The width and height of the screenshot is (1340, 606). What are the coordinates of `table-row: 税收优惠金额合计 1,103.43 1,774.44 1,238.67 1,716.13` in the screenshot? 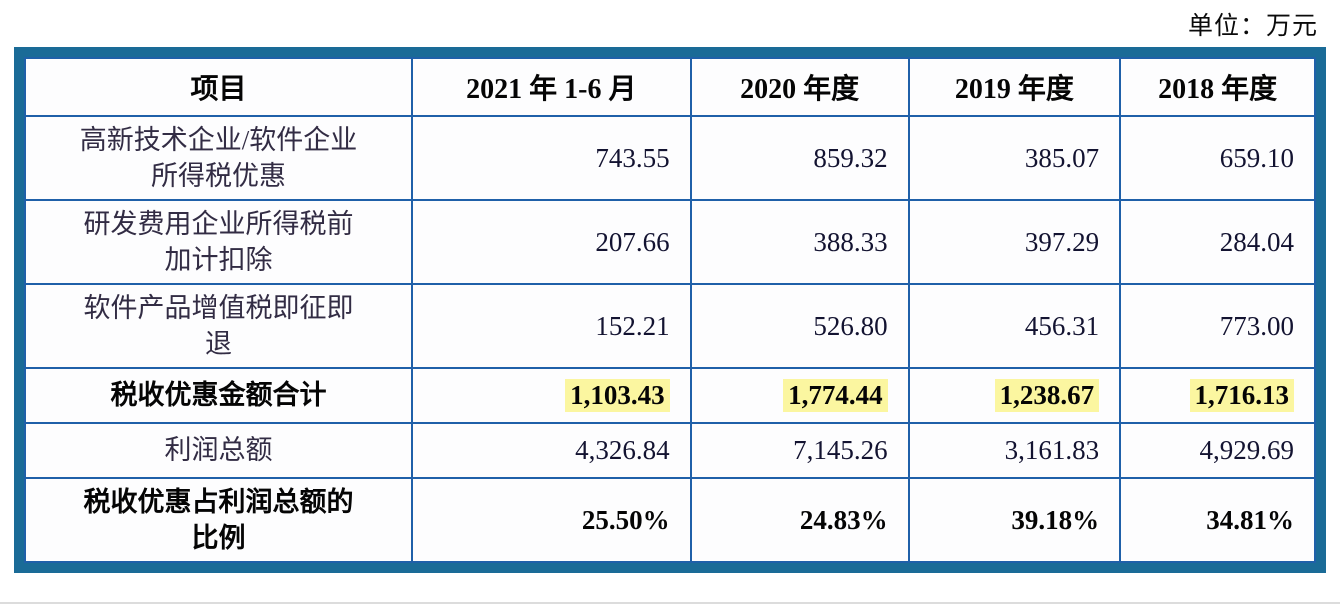 It's located at (670, 395).